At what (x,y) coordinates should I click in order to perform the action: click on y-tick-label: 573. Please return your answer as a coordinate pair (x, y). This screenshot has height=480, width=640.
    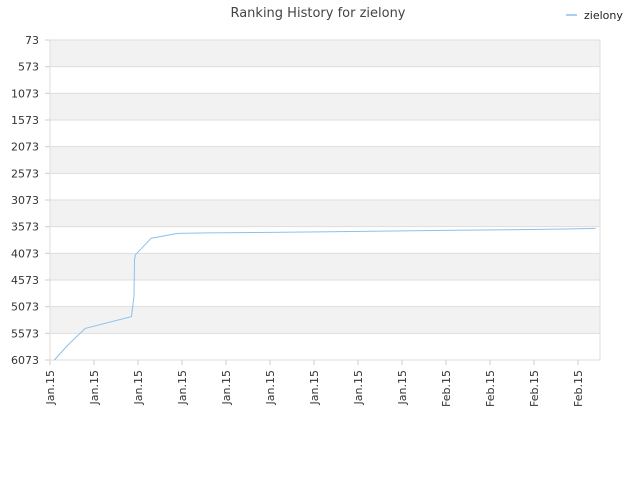
    Looking at the image, I should click on (28, 67).